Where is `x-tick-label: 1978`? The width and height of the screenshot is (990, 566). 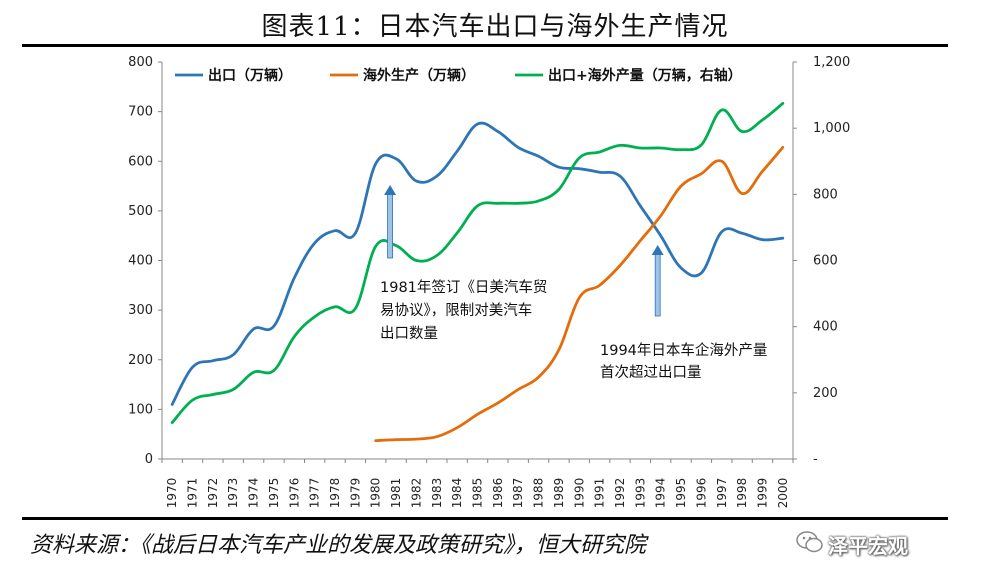
x-tick-label: 1978 is located at coordinates (335, 493).